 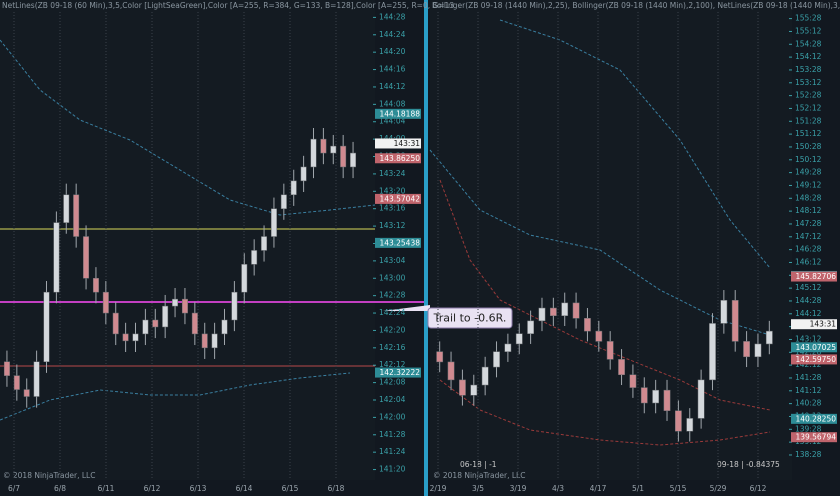 What do you see at coordinates (392, 121) in the screenshot?
I see `y-tick-label: 144:04` at bounding box center [392, 121].